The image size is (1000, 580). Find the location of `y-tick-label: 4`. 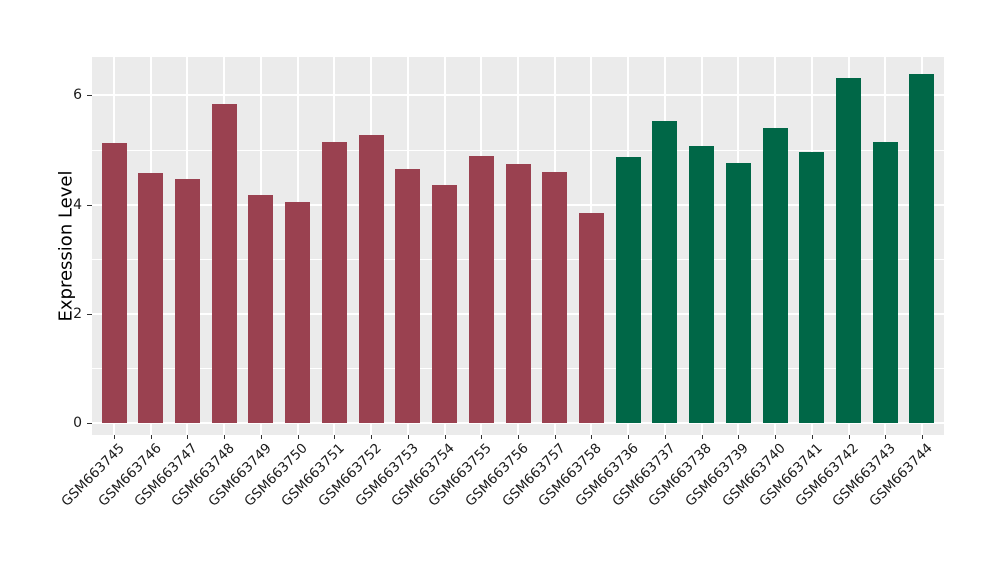

y-tick-label: 4 is located at coordinates (77, 204).